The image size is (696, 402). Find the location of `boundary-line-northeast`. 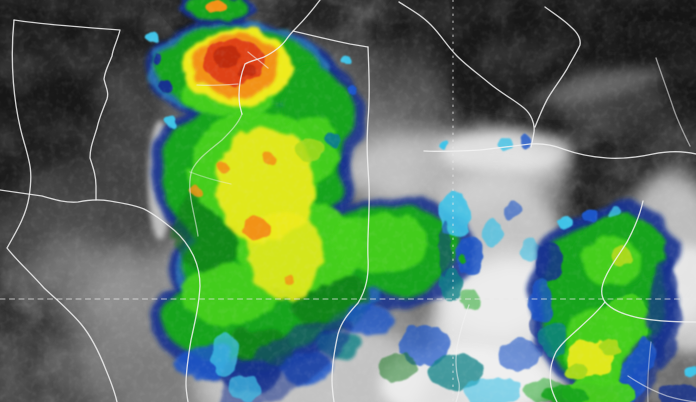

boundary-line-northeast is located at coordinates (673, 102).